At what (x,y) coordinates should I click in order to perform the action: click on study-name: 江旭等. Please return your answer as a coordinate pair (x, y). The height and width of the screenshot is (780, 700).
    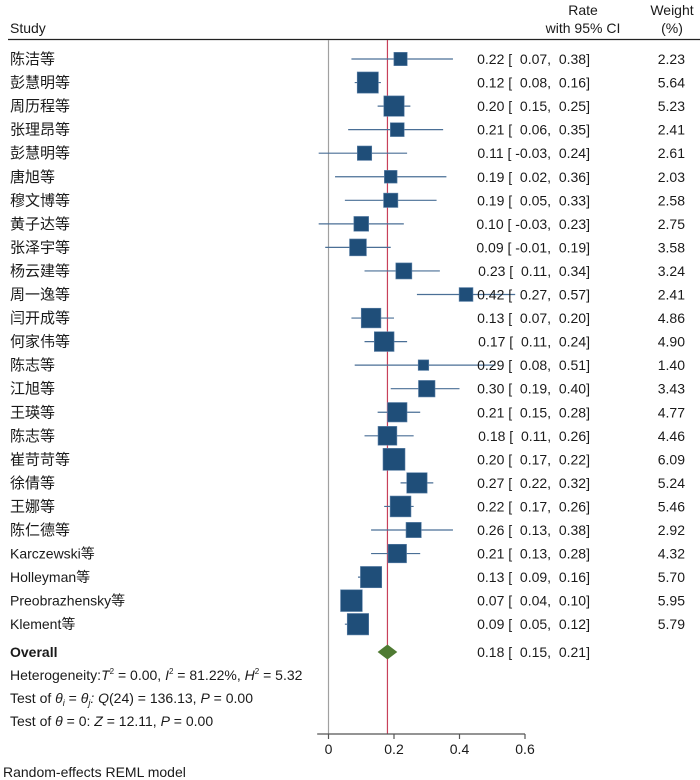
    Looking at the image, I should click on (32, 389).